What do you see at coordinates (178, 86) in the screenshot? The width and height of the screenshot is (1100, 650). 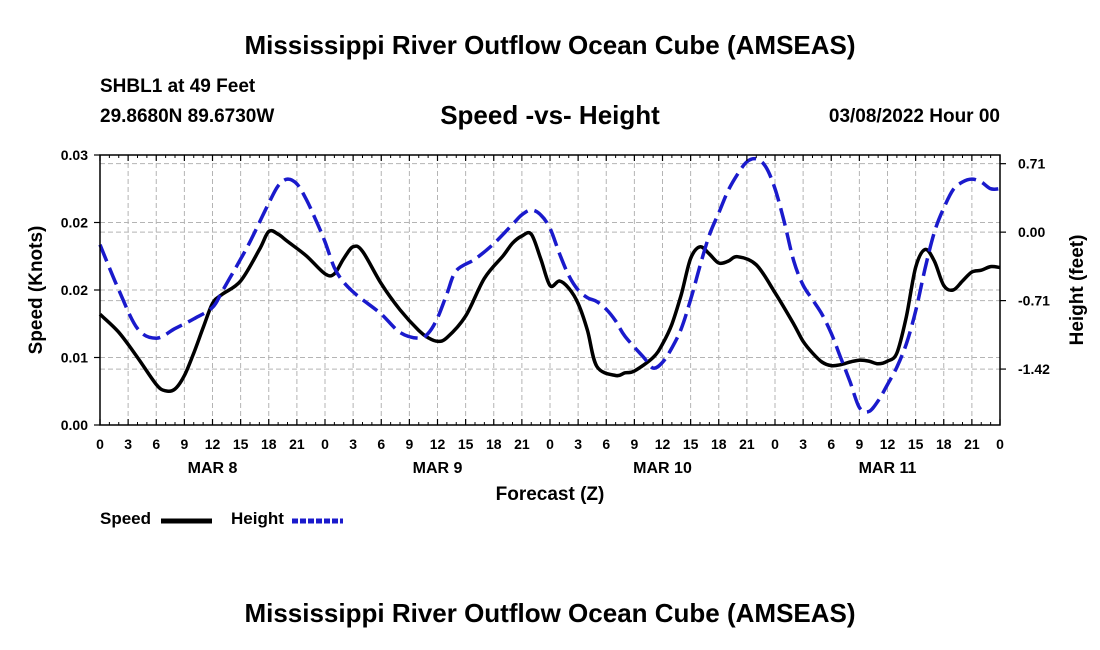 I see `station-label: SHBL1 at 49 Feet` at bounding box center [178, 86].